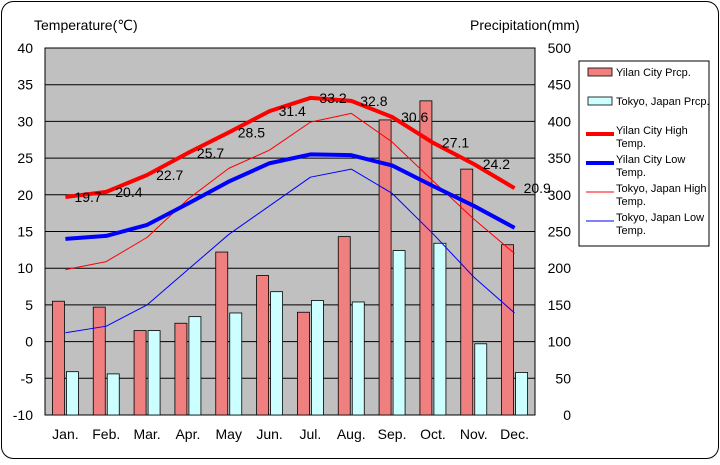 The image size is (720, 465). What do you see at coordinates (292, 111) in the screenshot?
I see `data-label: 31.4` at bounding box center [292, 111].